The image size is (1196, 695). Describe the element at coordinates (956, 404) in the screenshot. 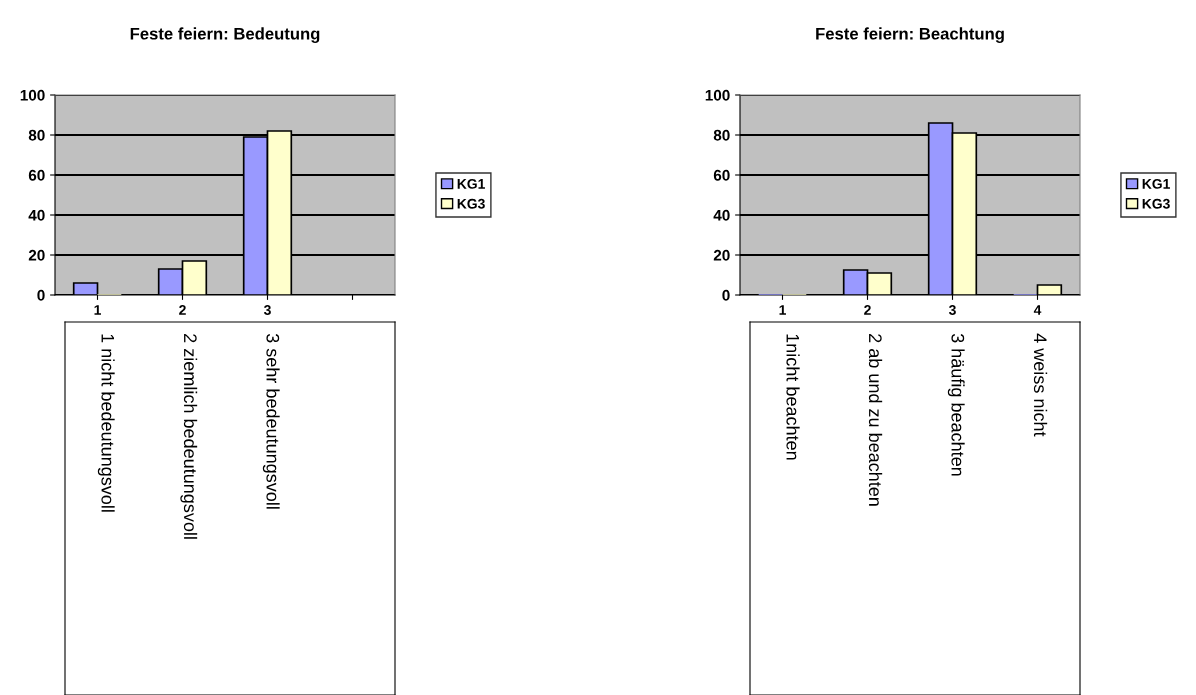

I see `text: 3 häufig beachten` at that location.